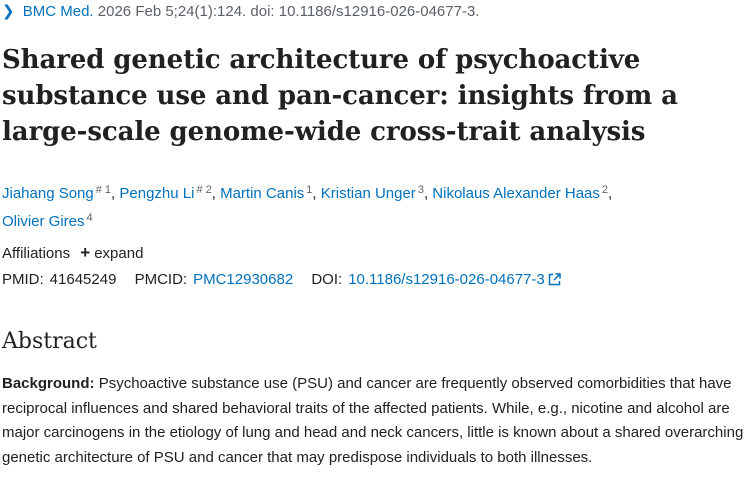 Image resolution: width=750 pixels, height=500 pixels. Describe the element at coordinates (36, 253) in the screenshot. I see `affiliations-label: Affiliations` at that location.